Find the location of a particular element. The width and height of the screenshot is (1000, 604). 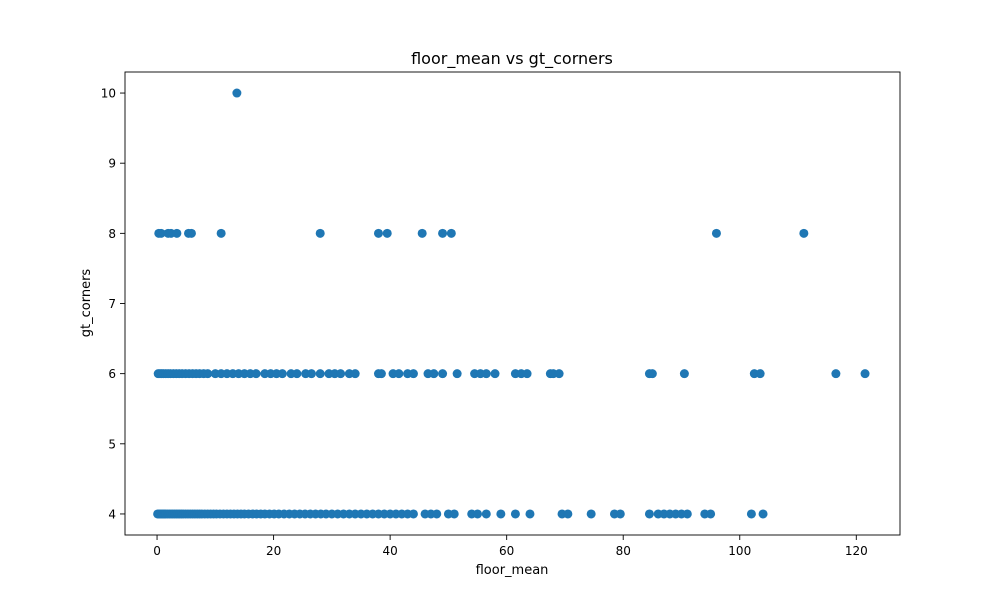

y-tick-label: 4 is located at coordinates (112, 514).